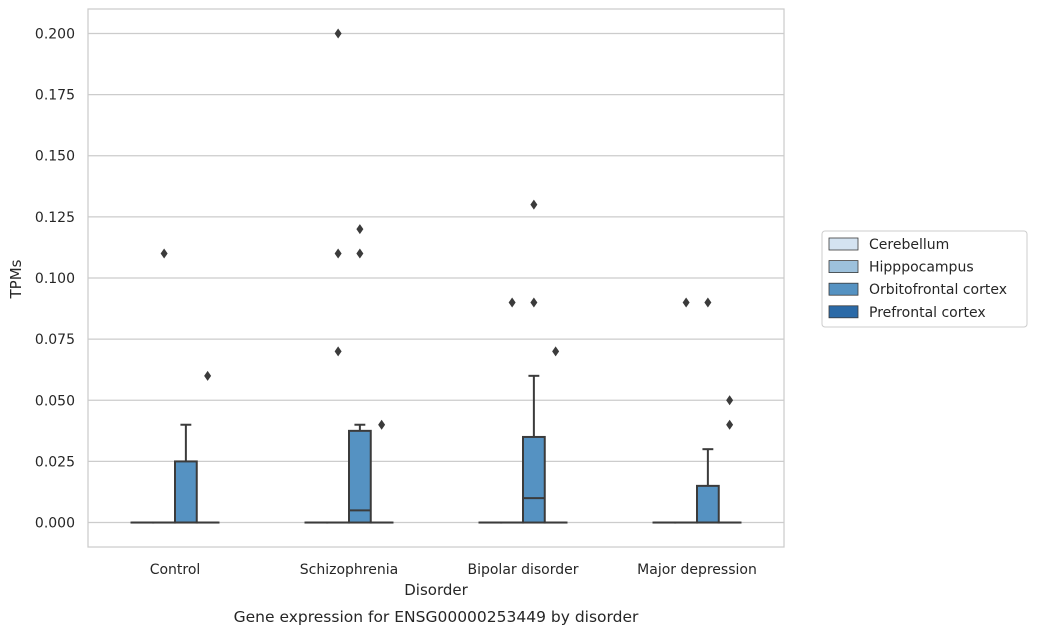  I want to click on x-tick-label: Control, so click(175, 570).